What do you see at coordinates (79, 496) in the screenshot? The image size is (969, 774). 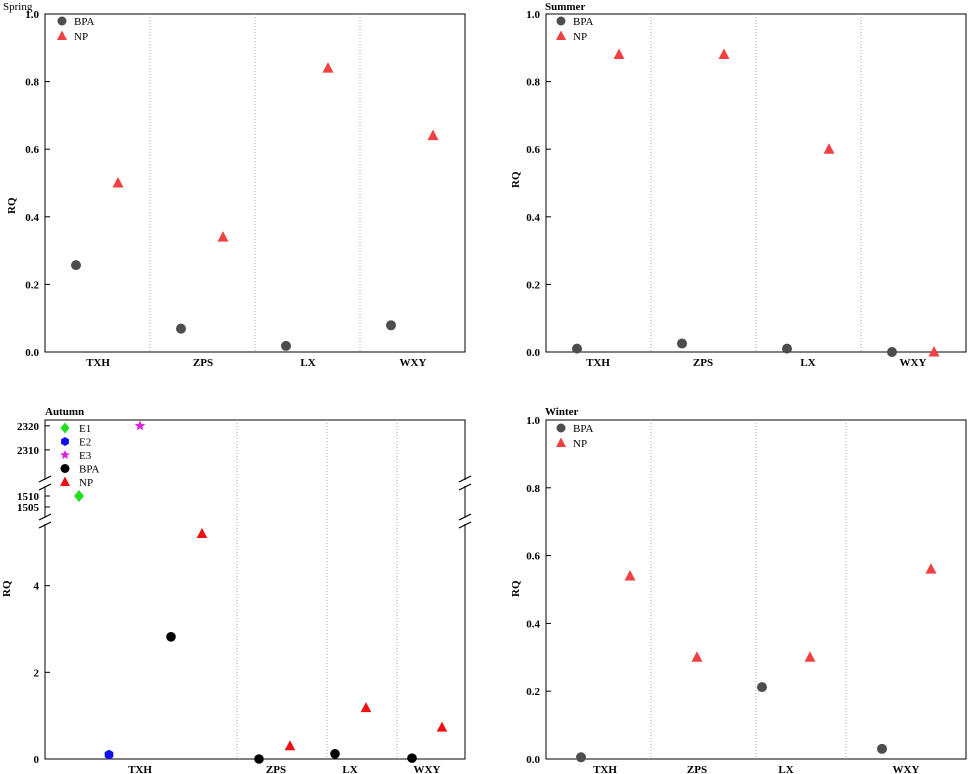 I see `data-point-e1` at bounding box center [79, 496].